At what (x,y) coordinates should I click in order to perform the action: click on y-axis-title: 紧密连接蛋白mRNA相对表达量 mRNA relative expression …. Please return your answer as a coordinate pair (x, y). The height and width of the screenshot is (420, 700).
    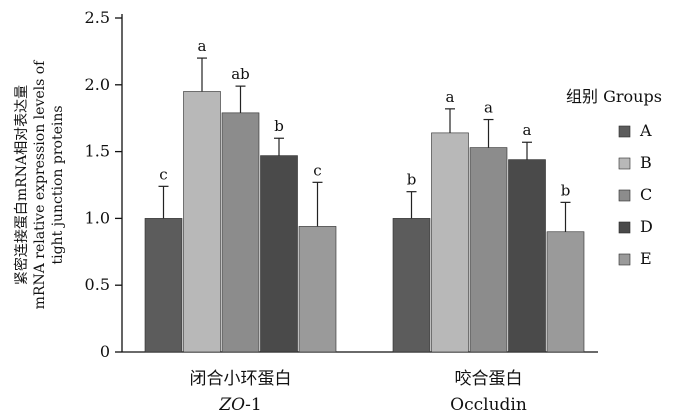
    Looking at the image, I should click on (39, 184).